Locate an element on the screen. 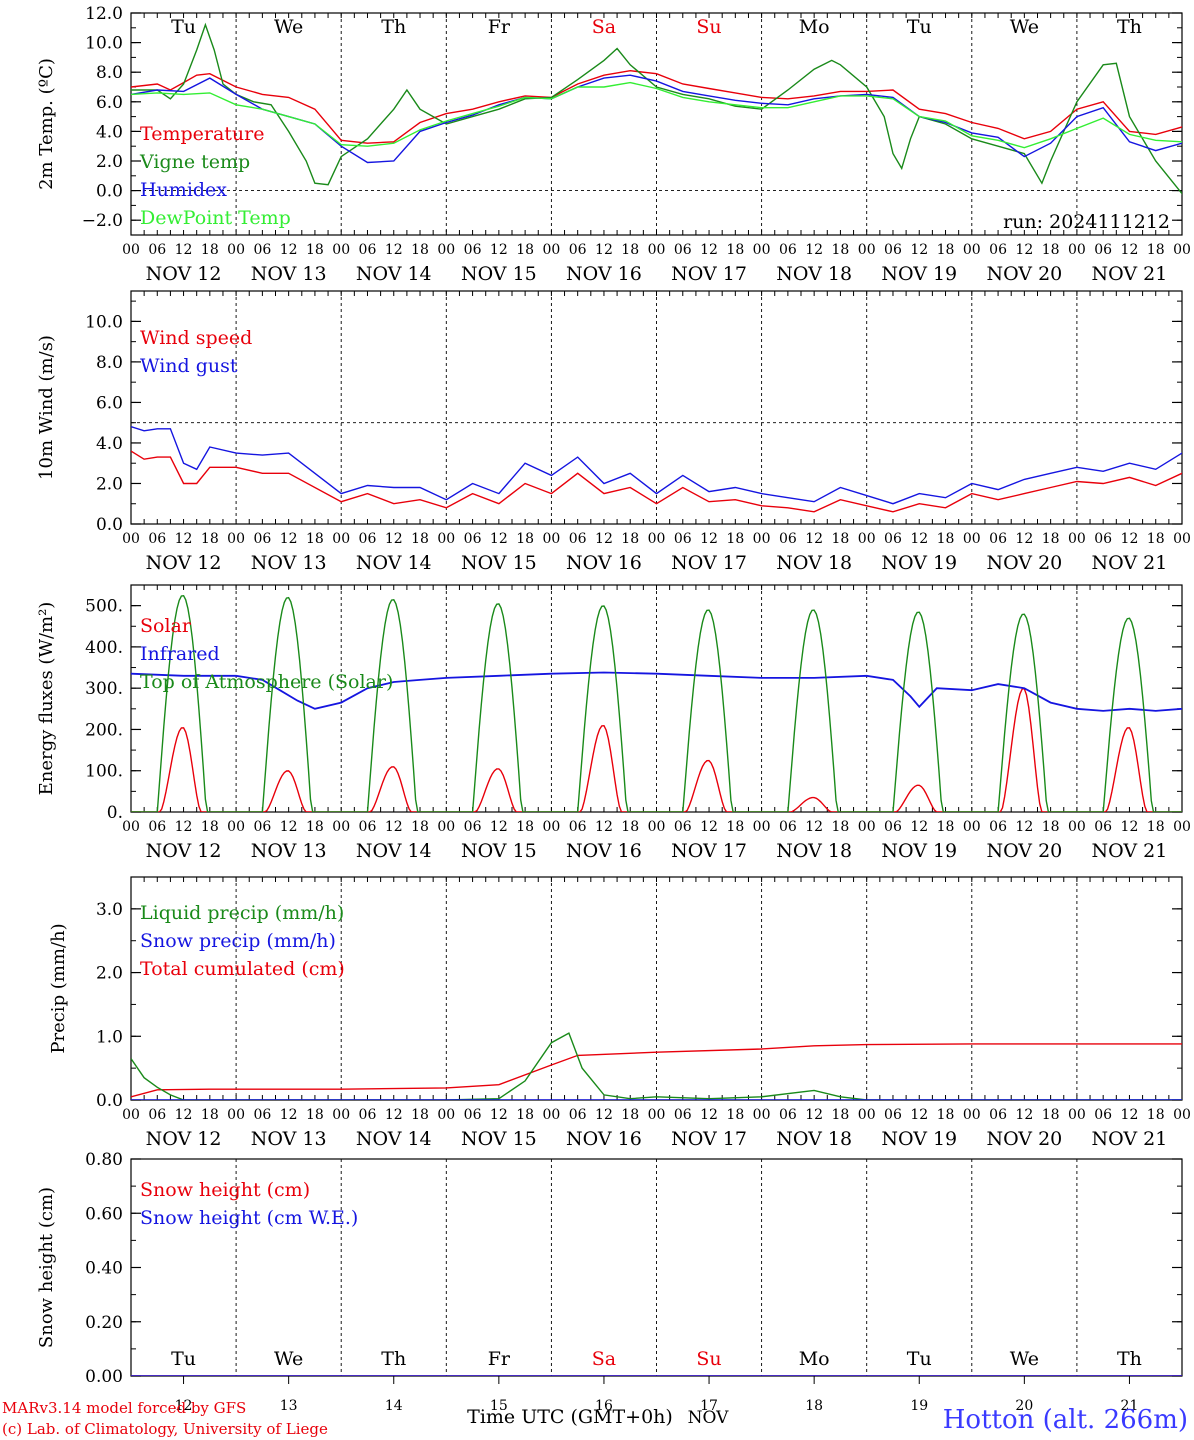 Image resolution: width=1194 pixels, height=1440 pixels. y-tick-label: 0.40 is located at coordinates (104, 1269).